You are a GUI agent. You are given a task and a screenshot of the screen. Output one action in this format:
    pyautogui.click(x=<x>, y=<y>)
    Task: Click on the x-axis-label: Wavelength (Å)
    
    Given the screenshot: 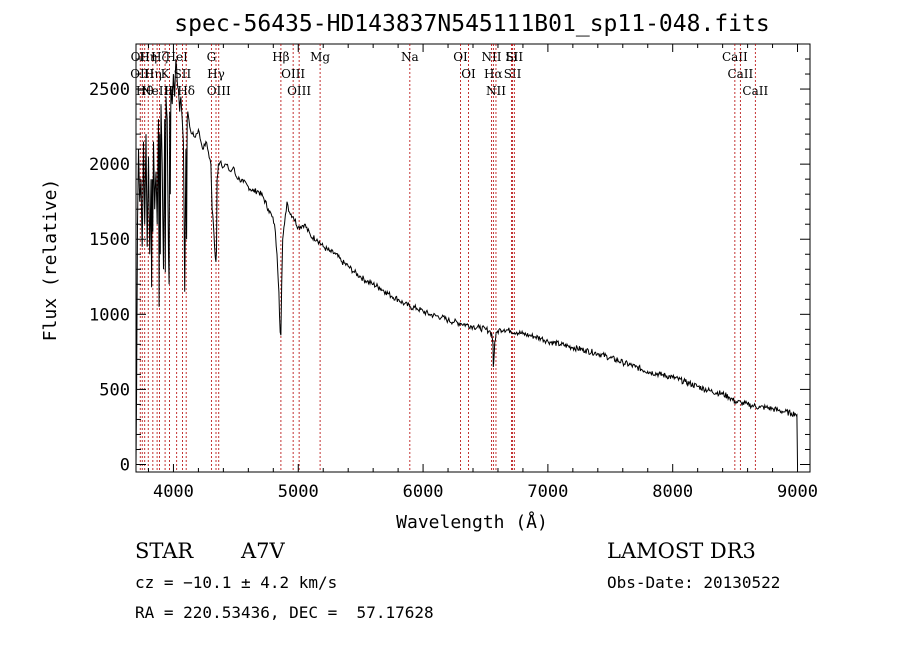 What is the action you would take?
    pyautogui.click(x=472, y=522)
    